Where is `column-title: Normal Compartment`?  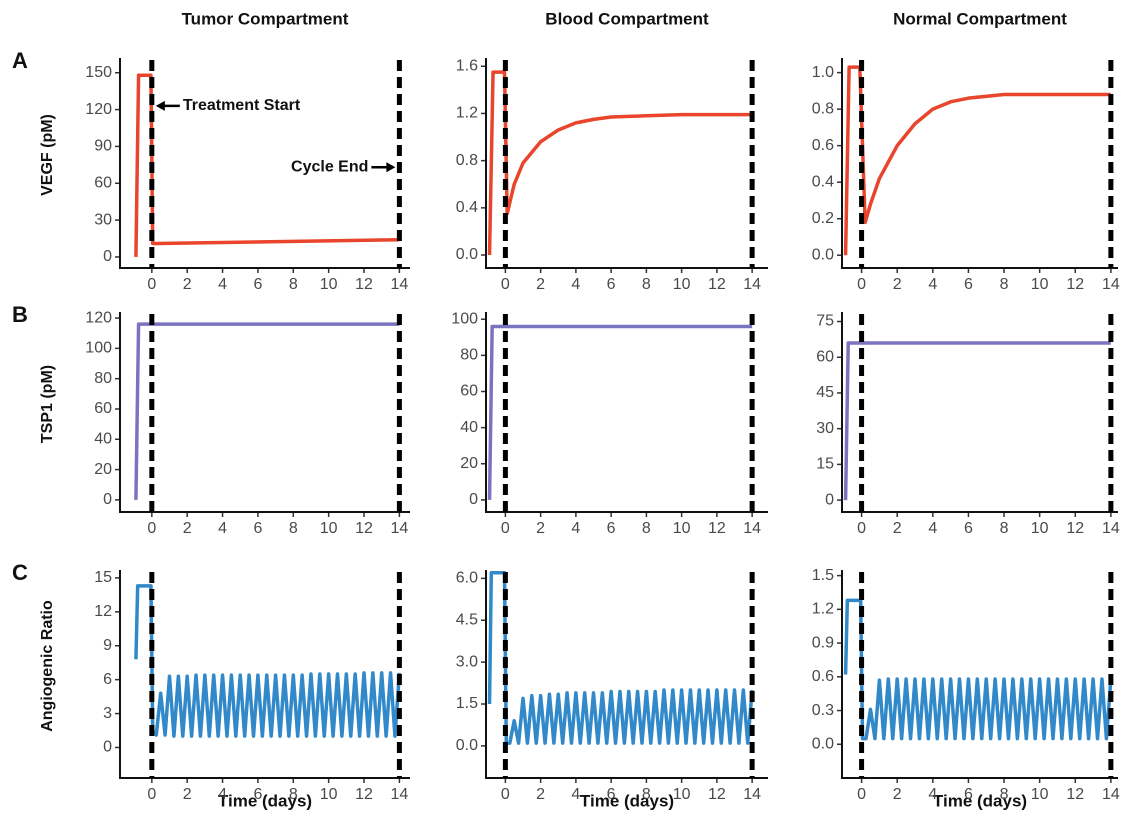
column-title: Normal Compartment is located at coordinates (980, 18).